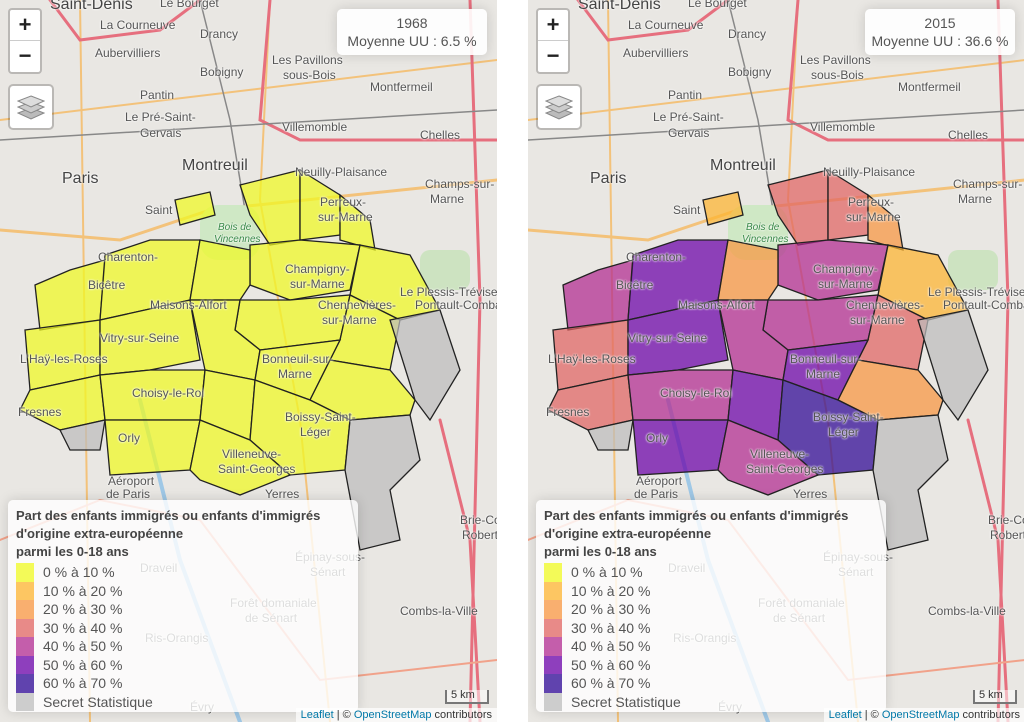  What do you see at coordinates (189, 5) in the screenshot?
I see `place-label: Le Bourget` at bounding box center [189, 5].